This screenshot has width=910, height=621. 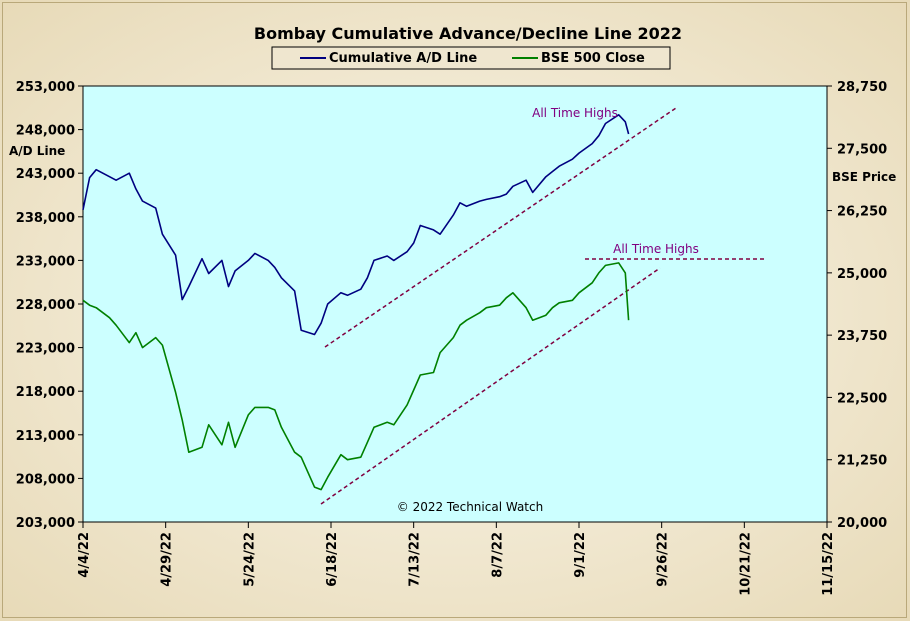 I want to click on legend-box, so click(x=471, y=58).